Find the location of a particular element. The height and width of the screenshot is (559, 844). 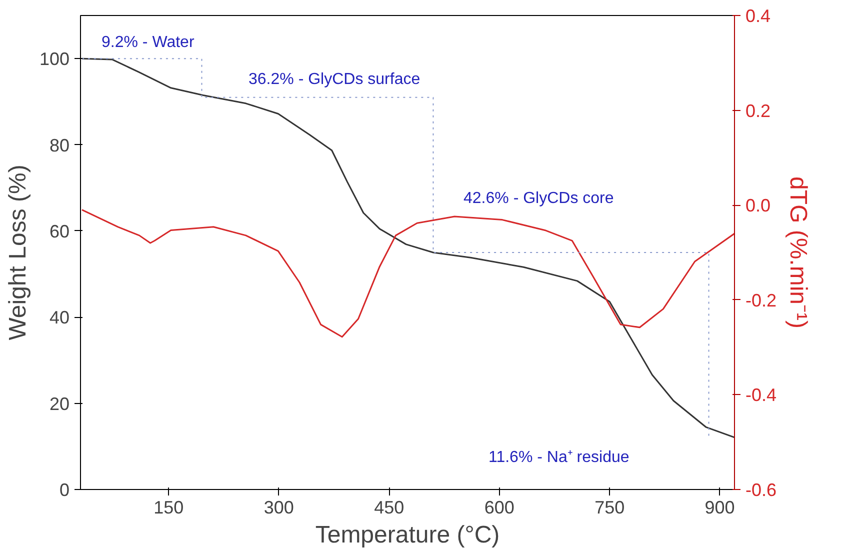

x-tick-label: 750 is located at coordinates (609, 508).